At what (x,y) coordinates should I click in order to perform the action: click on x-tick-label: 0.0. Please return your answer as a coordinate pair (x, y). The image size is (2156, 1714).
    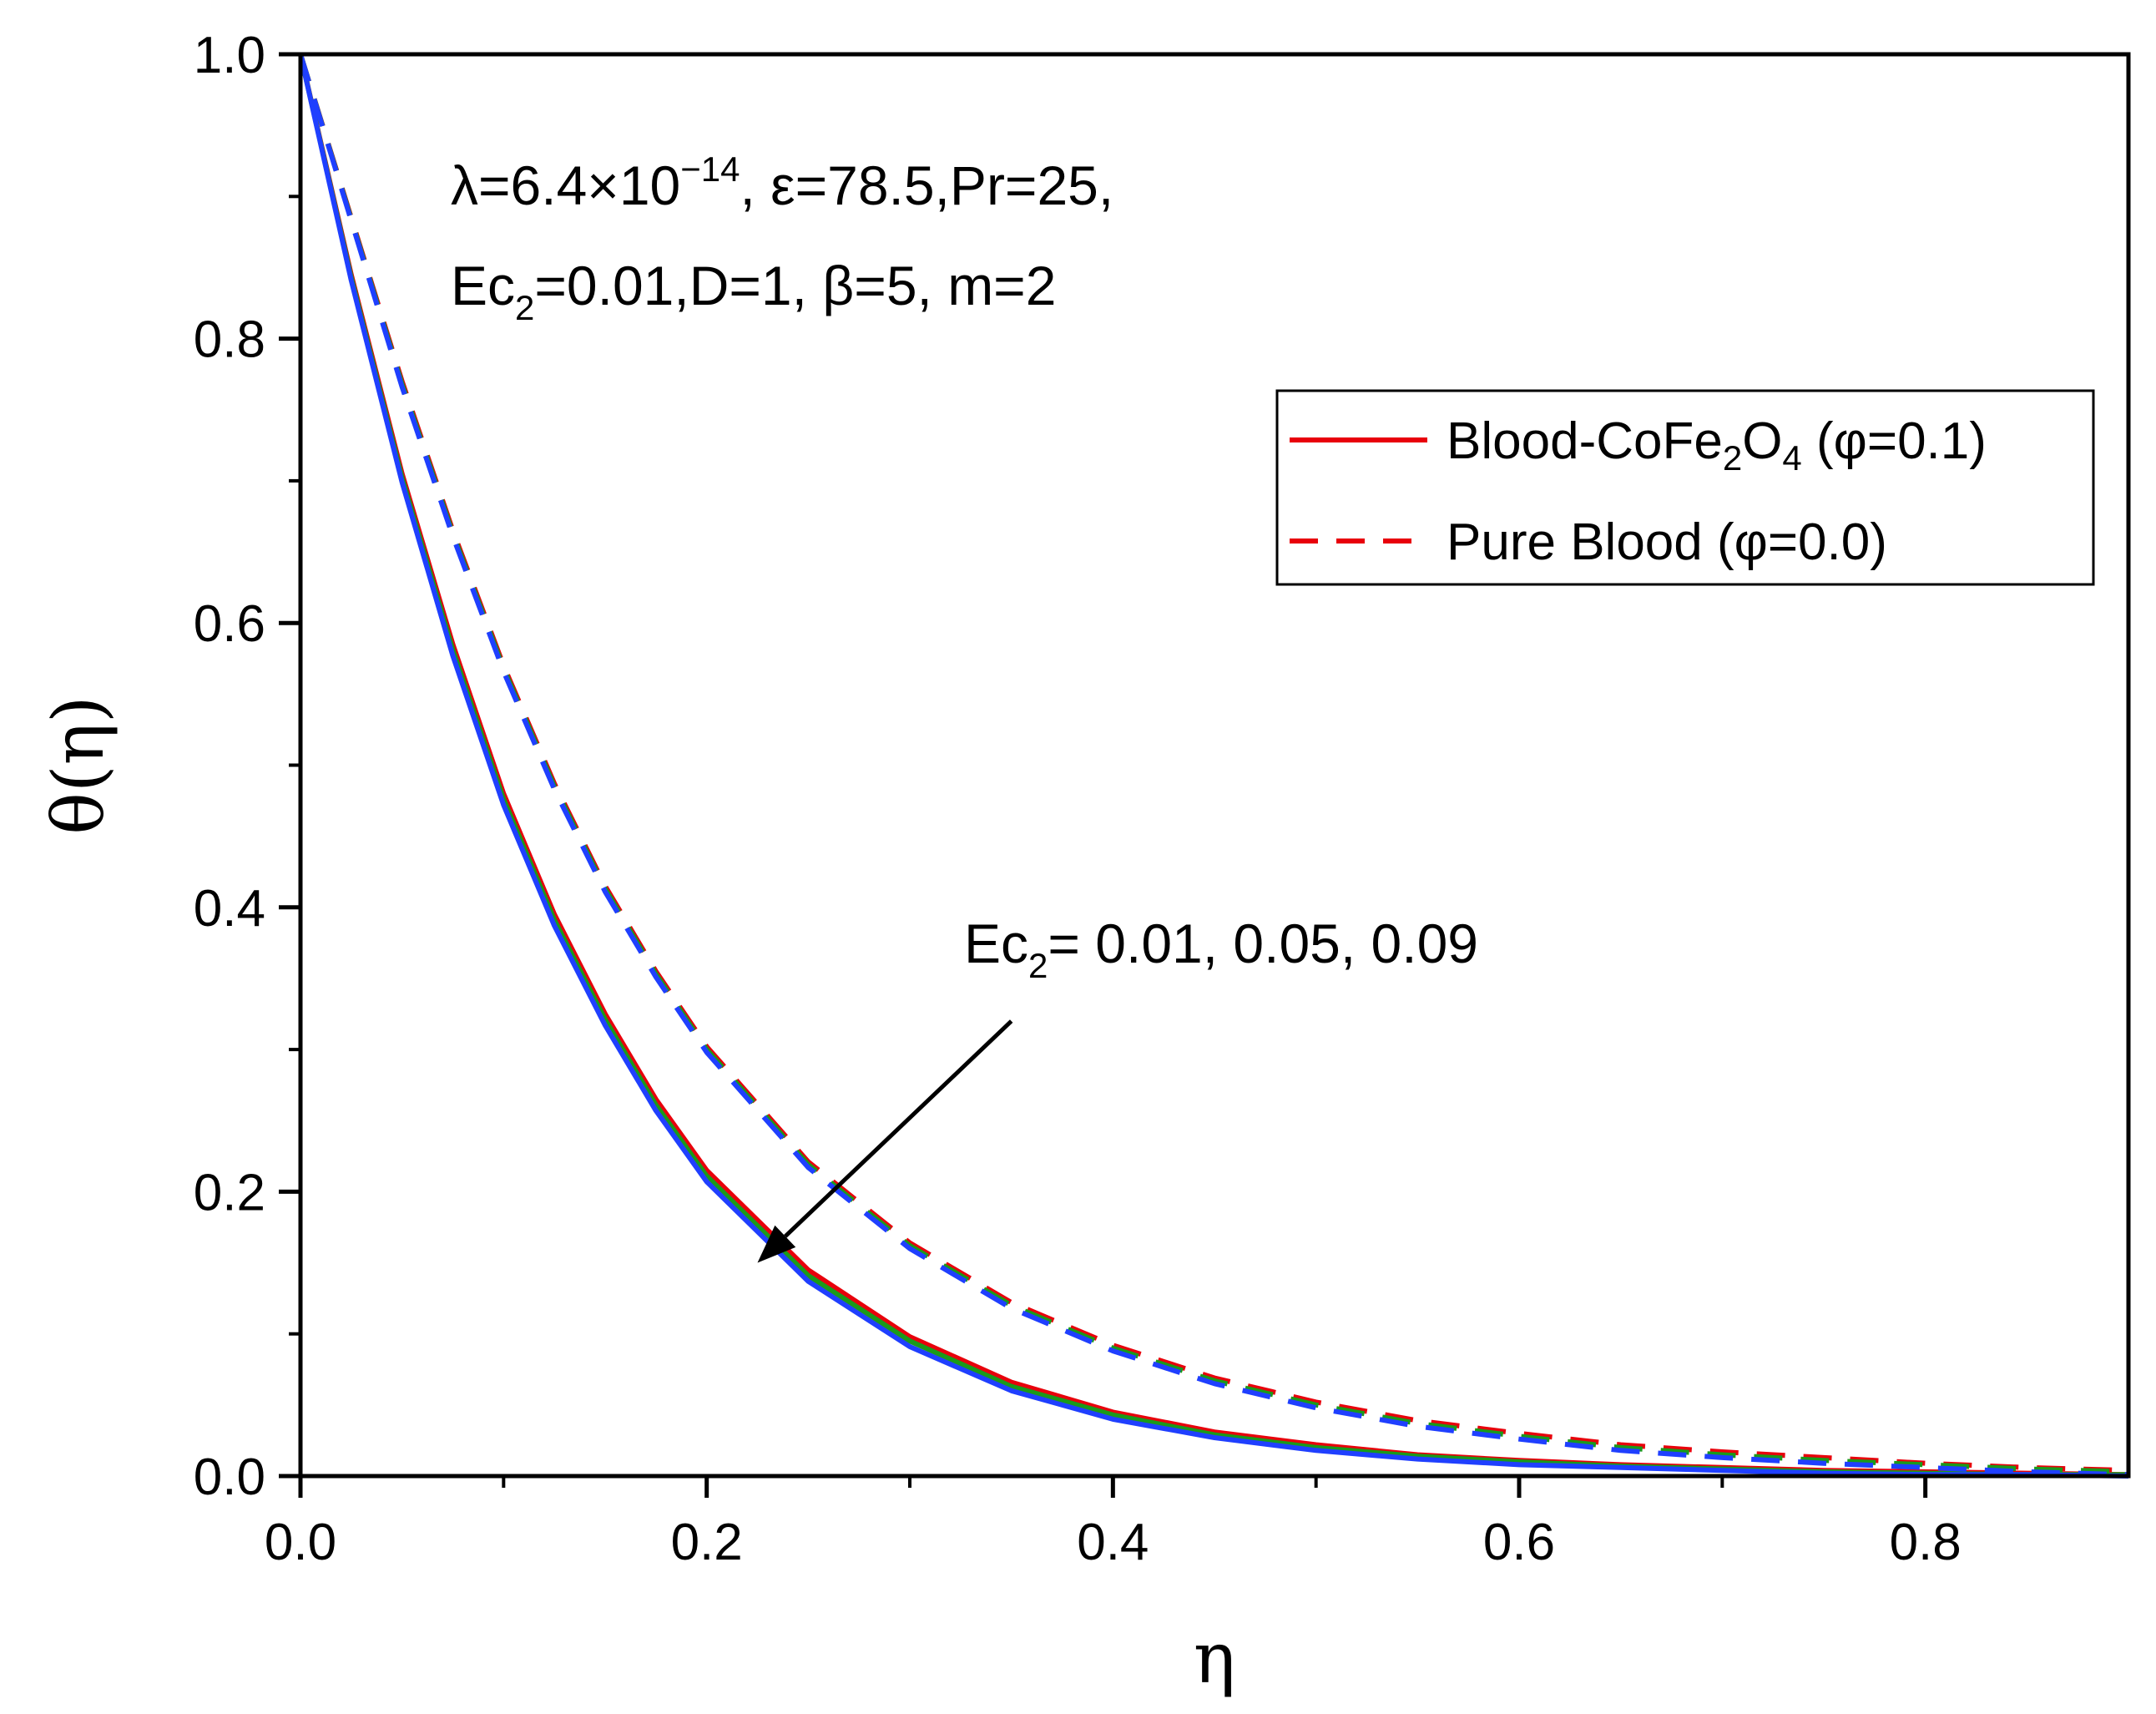
    Looking at the image, I should click on (300, 1542).